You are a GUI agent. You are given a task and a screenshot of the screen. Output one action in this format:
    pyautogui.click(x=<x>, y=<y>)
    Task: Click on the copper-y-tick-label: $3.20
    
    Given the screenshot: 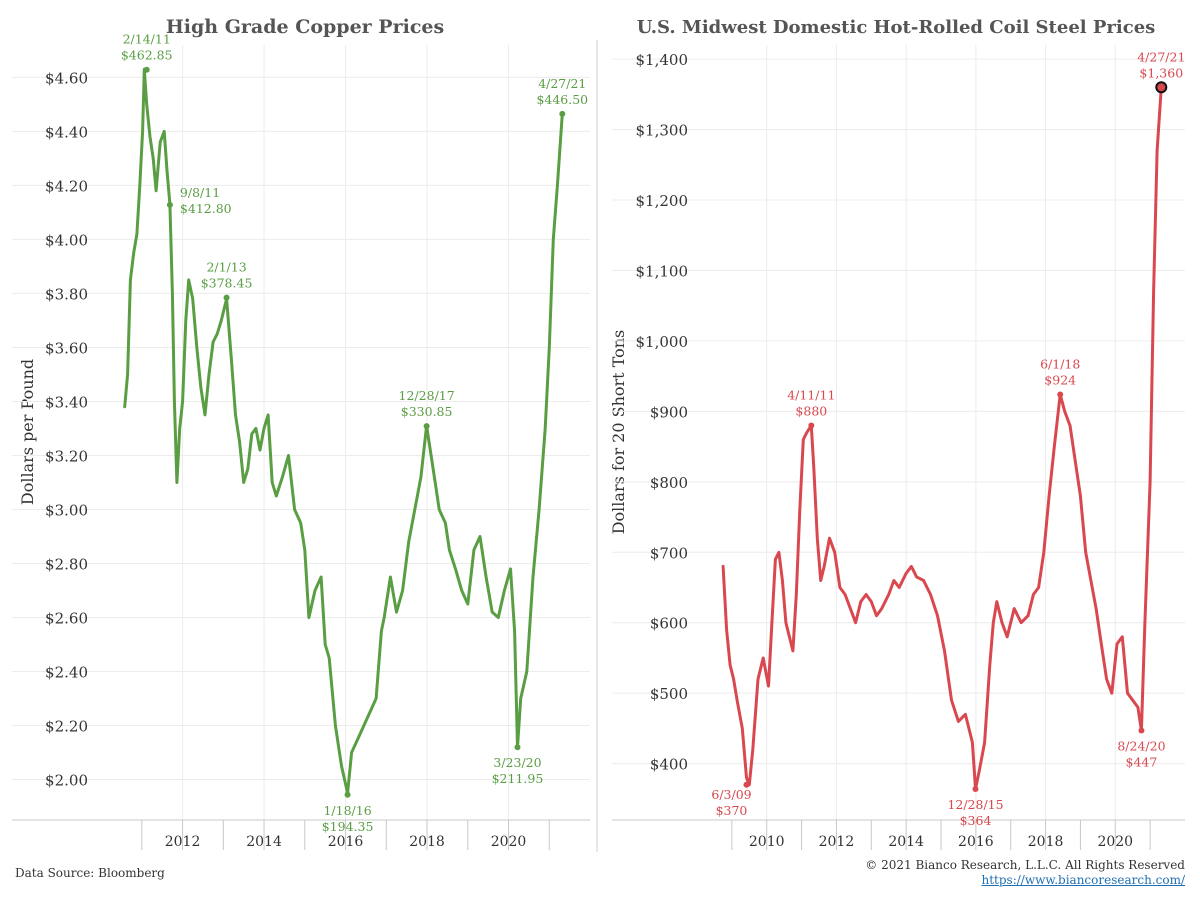 What is the action you would take?
    pyautogui.click(x=66, y=456)
    